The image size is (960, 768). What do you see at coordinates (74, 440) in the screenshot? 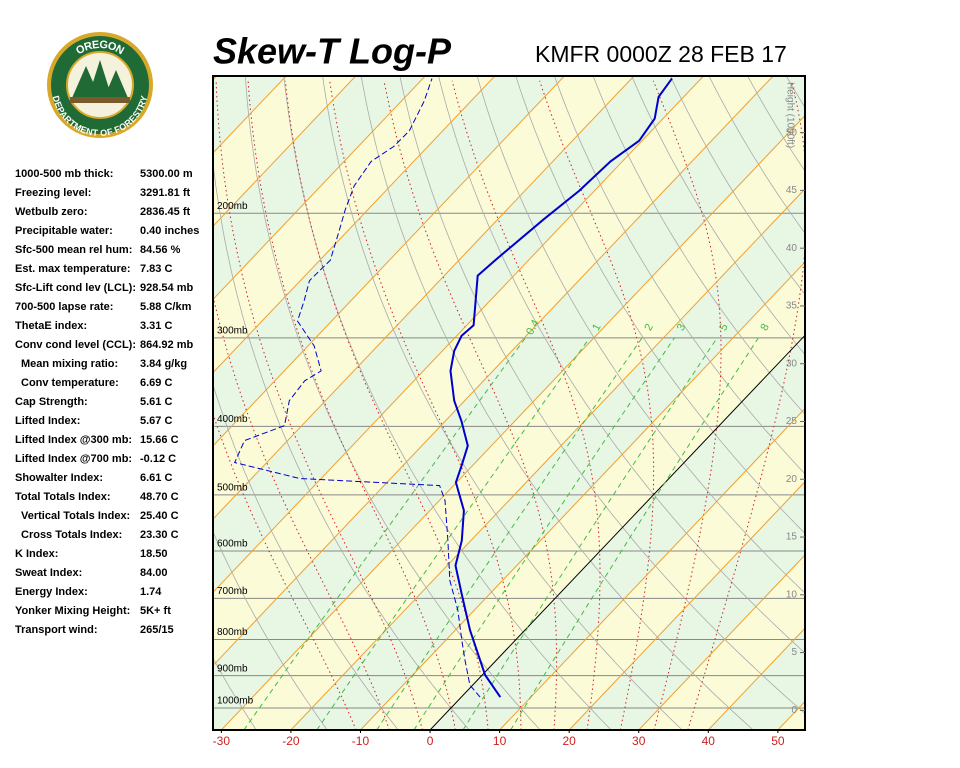
I see `stat-label: Lifted Index @300 mb:` at bounding box center [74, 440].